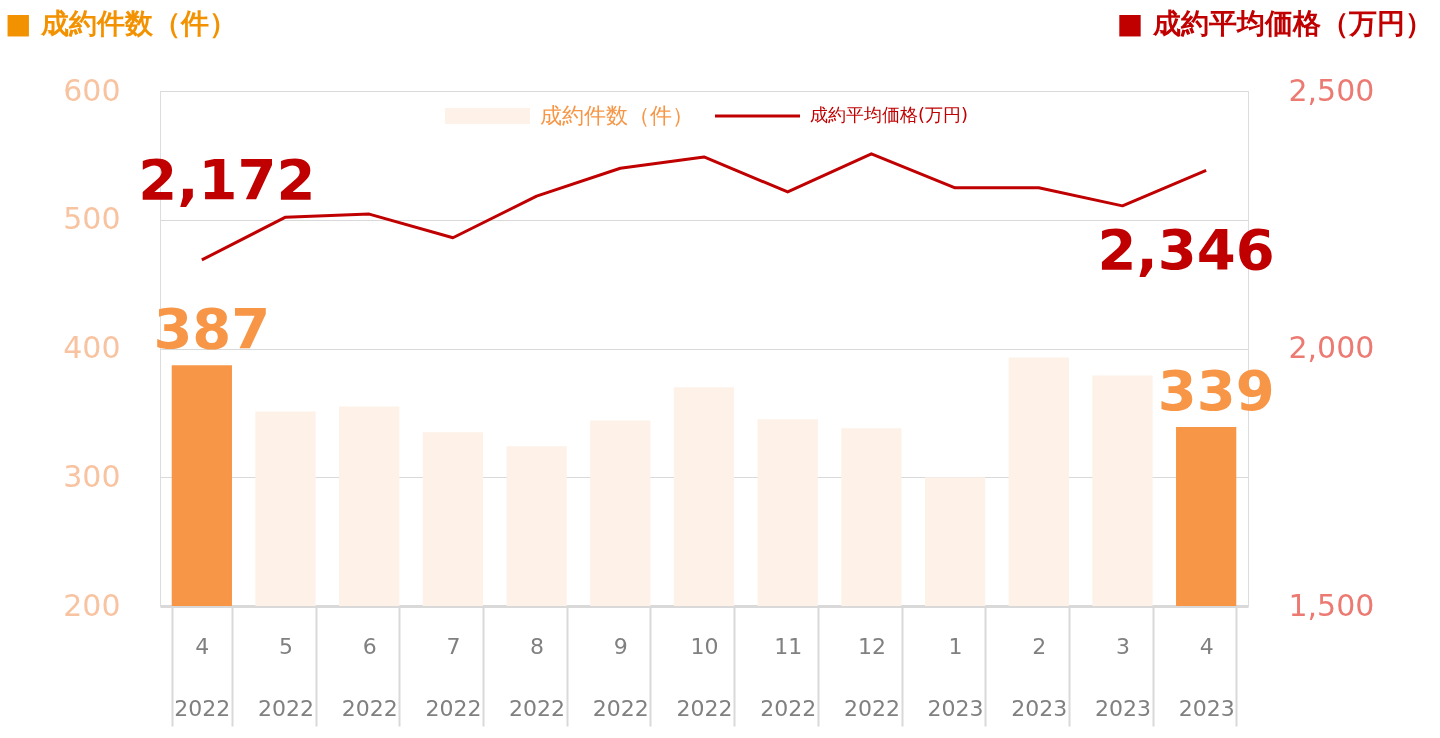 The width and height of the screenshot is (1440, 738). Describe the element at coordinates (955, 677) in the screenshot. I see `category-label: 1 2023` at that location.